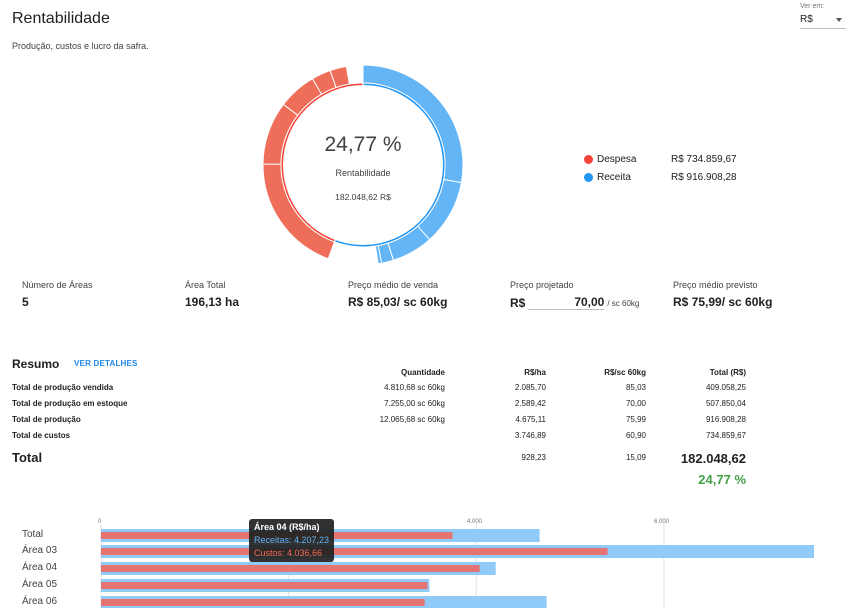  Describe the element at coordinates (542, 285) in the screenshot. I see `metric-preco-projetado-label: Preço projetado` at that location.